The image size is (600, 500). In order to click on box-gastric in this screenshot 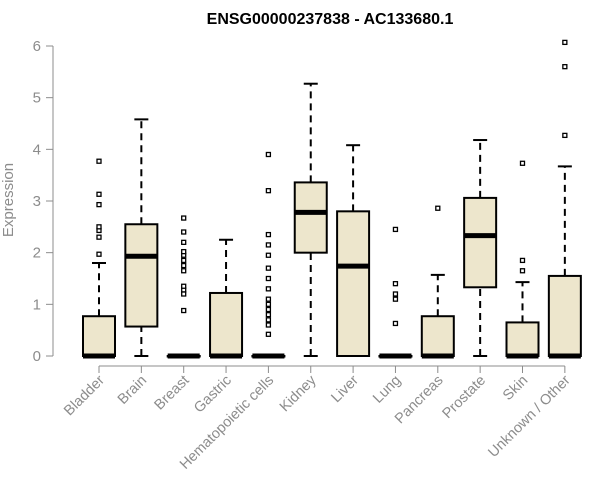, I will do `click(226, 298)`.